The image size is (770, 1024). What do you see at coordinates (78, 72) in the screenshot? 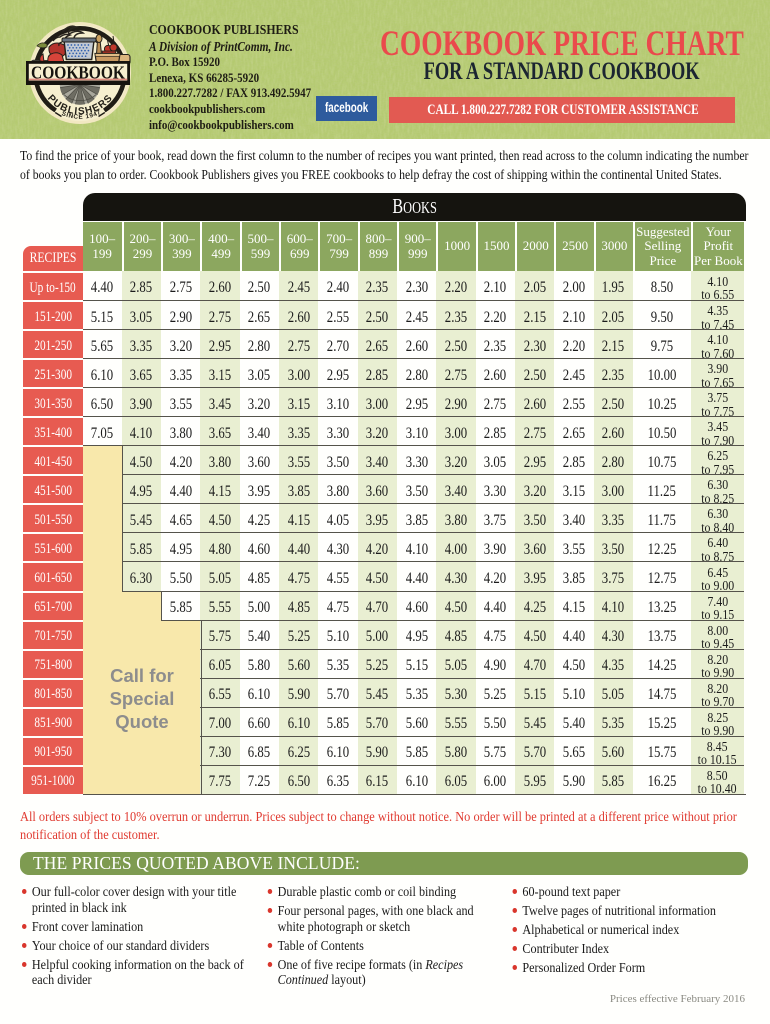
I see `svg-text: COOKBOOK` at bounding box center [78, 72].